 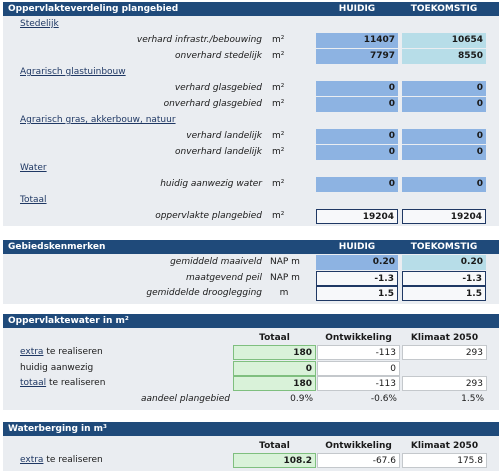 I want to click on group-label: Agrarisch gras, akkerbouw, natuur, so click(x=98, y=120).